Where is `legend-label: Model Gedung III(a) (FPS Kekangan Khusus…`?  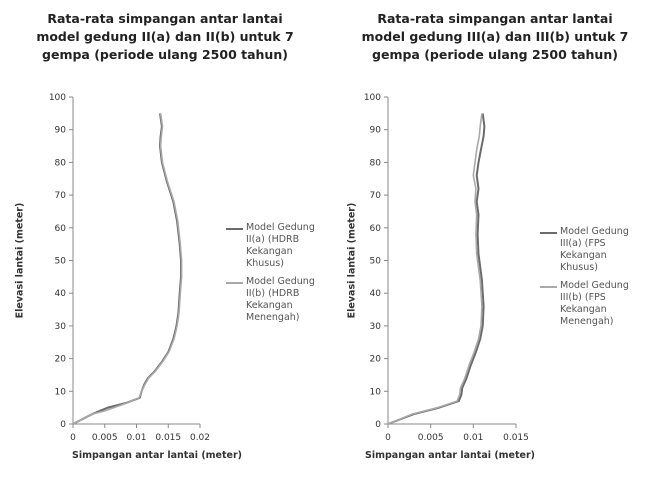
legend-label: Model Gedung III(a) (FPS Kekangan Khusus… is located at coordinates (594, 249).